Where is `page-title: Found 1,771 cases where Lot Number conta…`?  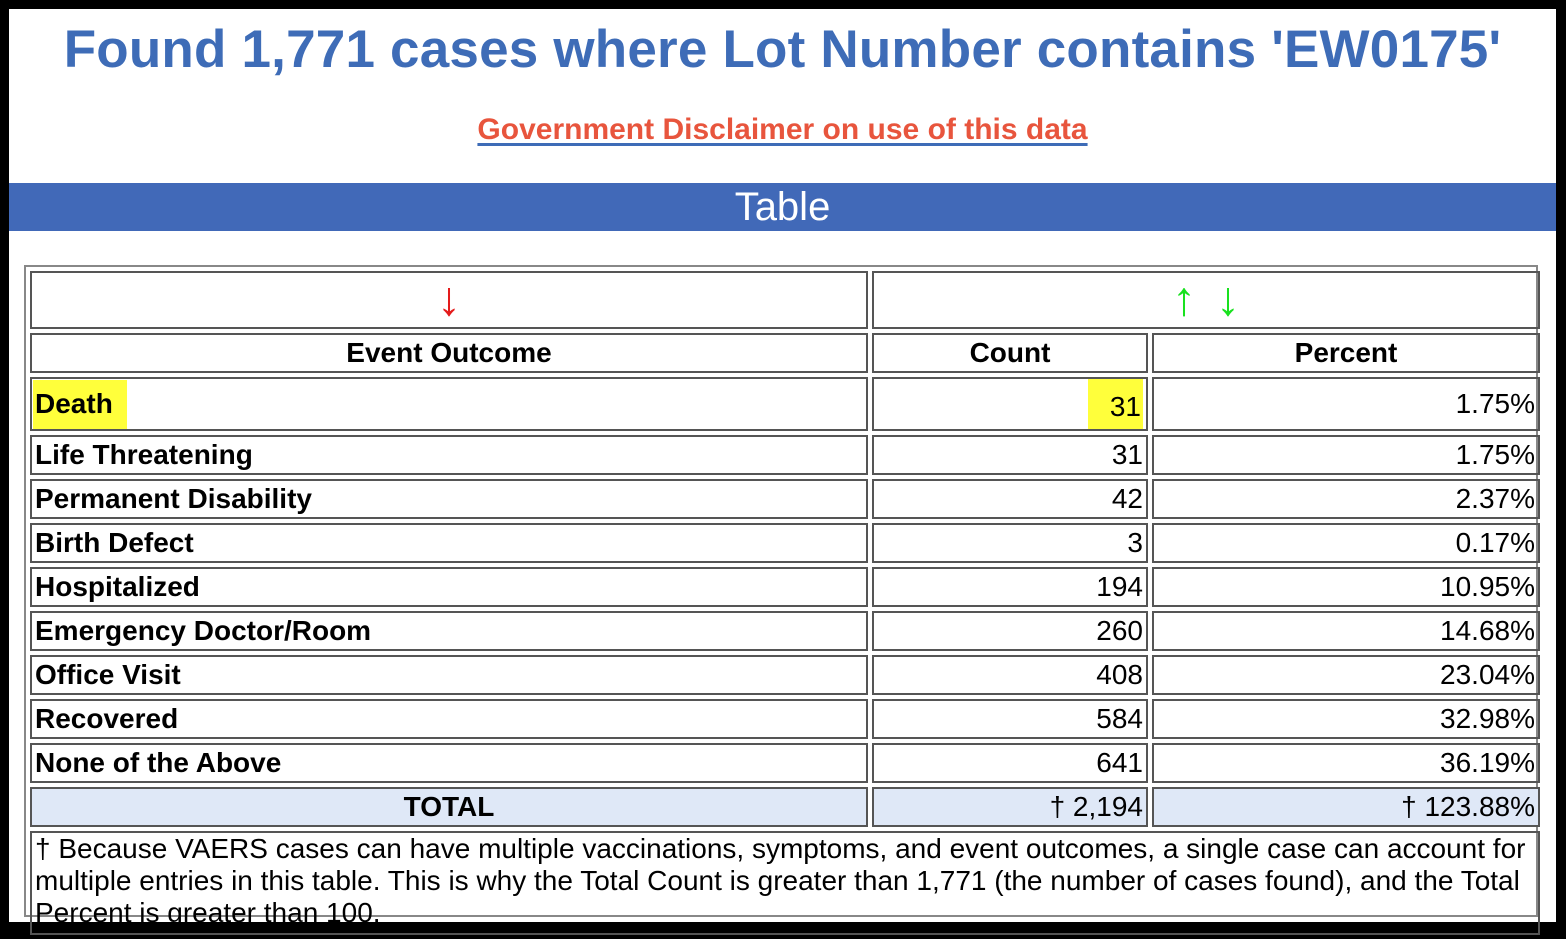
page-title: Found 1,771 cases where Lot Number conta… is located at coordinates (782, 49).